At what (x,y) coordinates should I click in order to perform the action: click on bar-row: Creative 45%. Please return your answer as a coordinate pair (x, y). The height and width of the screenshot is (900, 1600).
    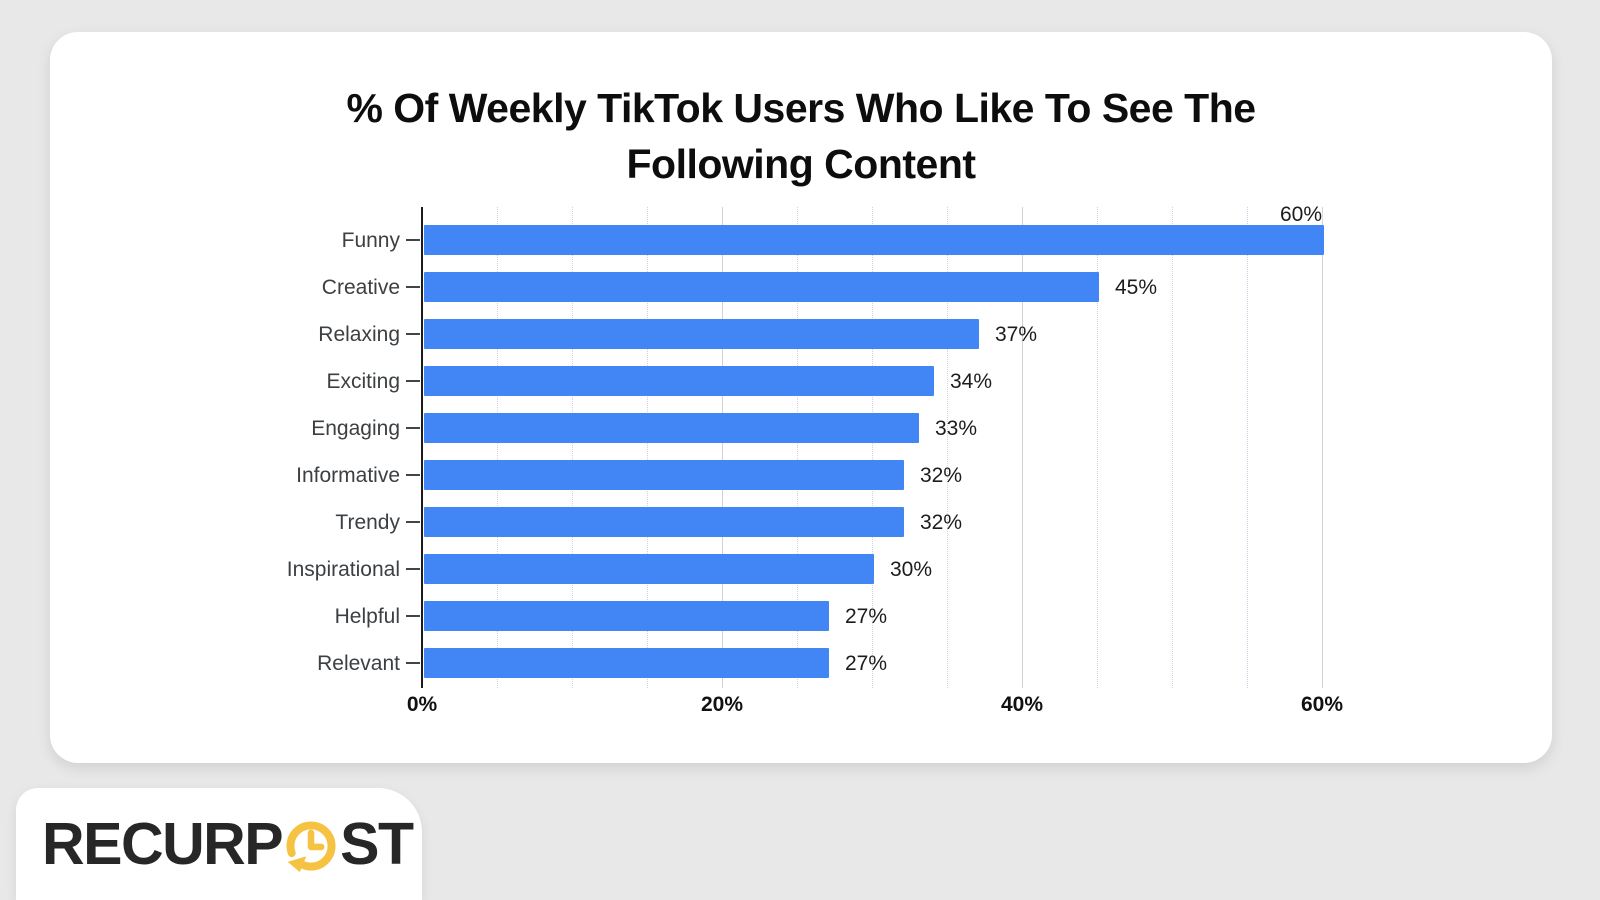
    Looking at the image, I should click on (801, 287).